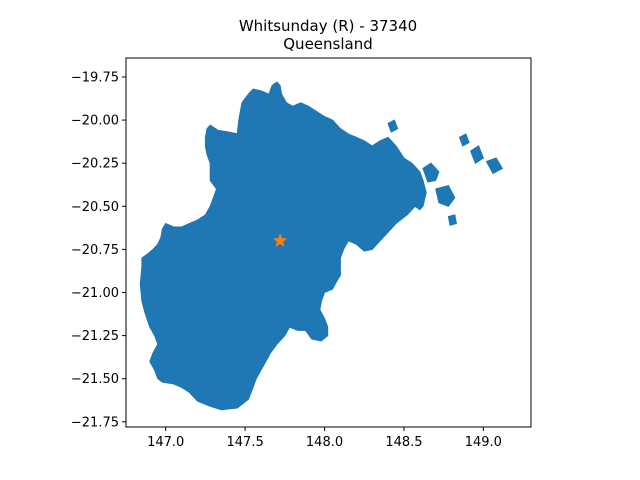 This screenshot has width=640, height=480. Describe the element at coordinates (403, 442) in the screenshot. I see `x-tick-label: 148.5` at that location.